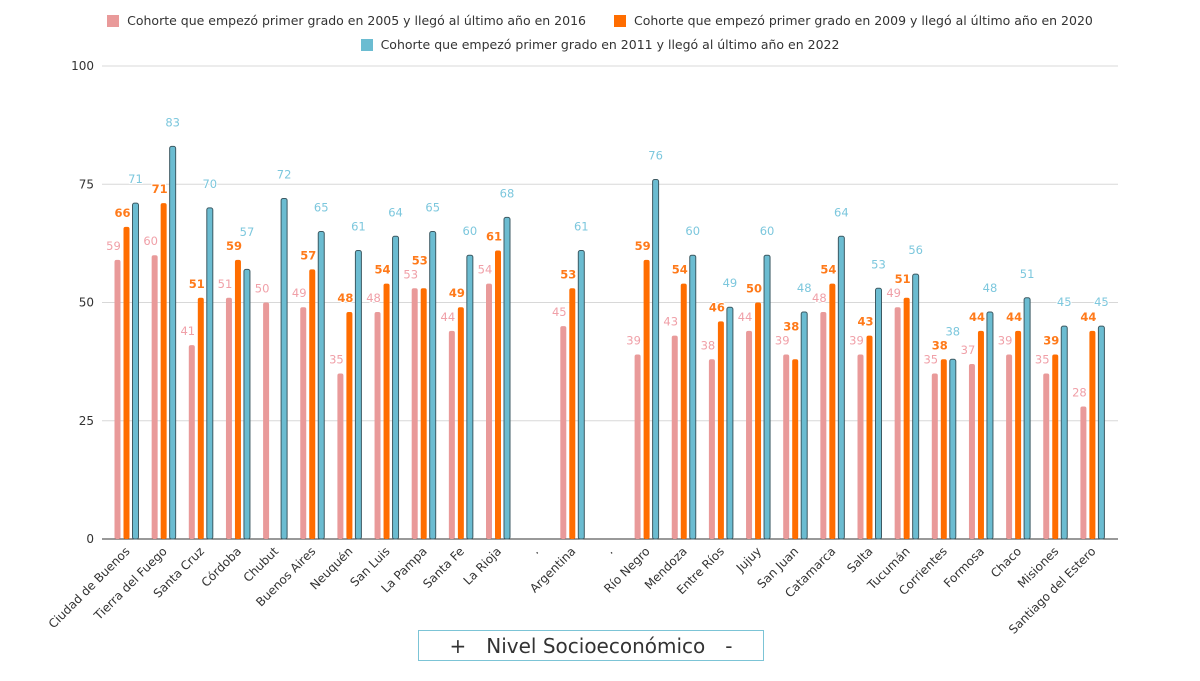  What do you see at coordinates (86, 421) in the screenshot?
I see `y-tick-label: 25` at bounding box center [86, 421].